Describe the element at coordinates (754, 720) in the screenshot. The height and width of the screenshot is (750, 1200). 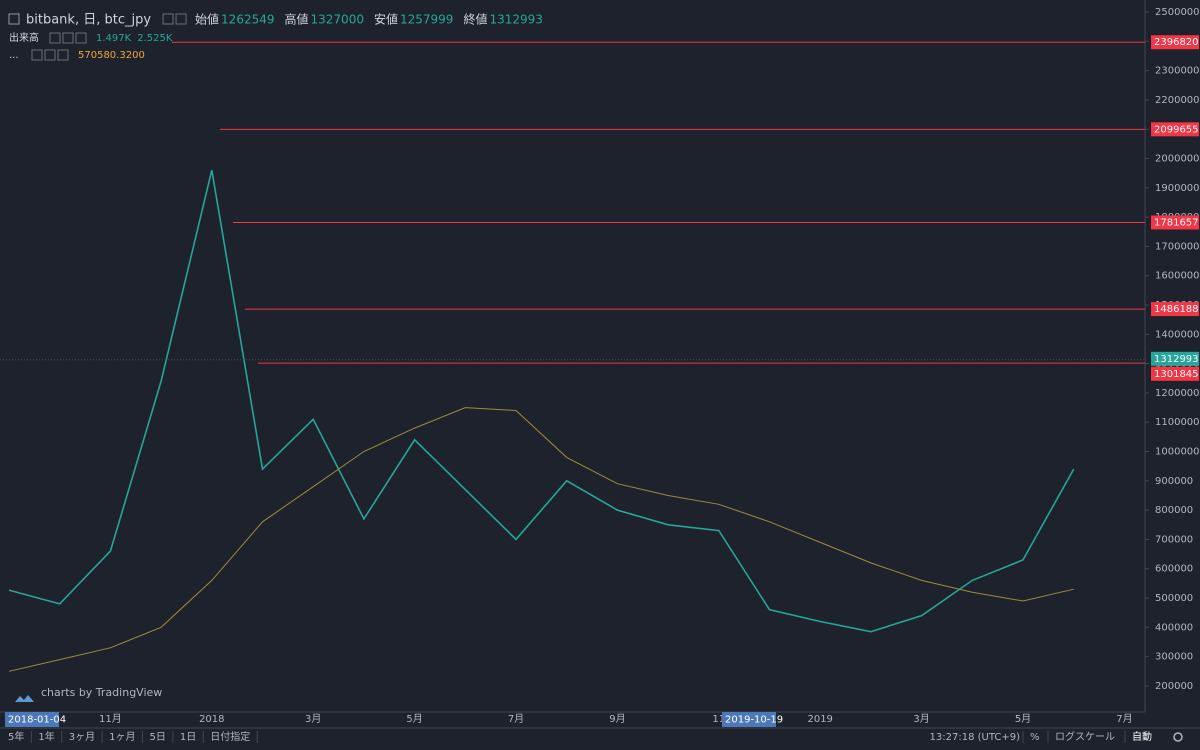
I see `date-label: 2019-10-19` at that location.